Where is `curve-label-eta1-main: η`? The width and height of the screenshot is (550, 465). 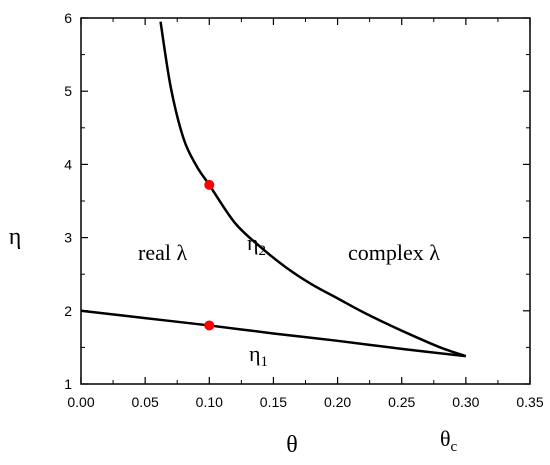 curve-label-eta1-main: η is located at coordinates (255, 353).